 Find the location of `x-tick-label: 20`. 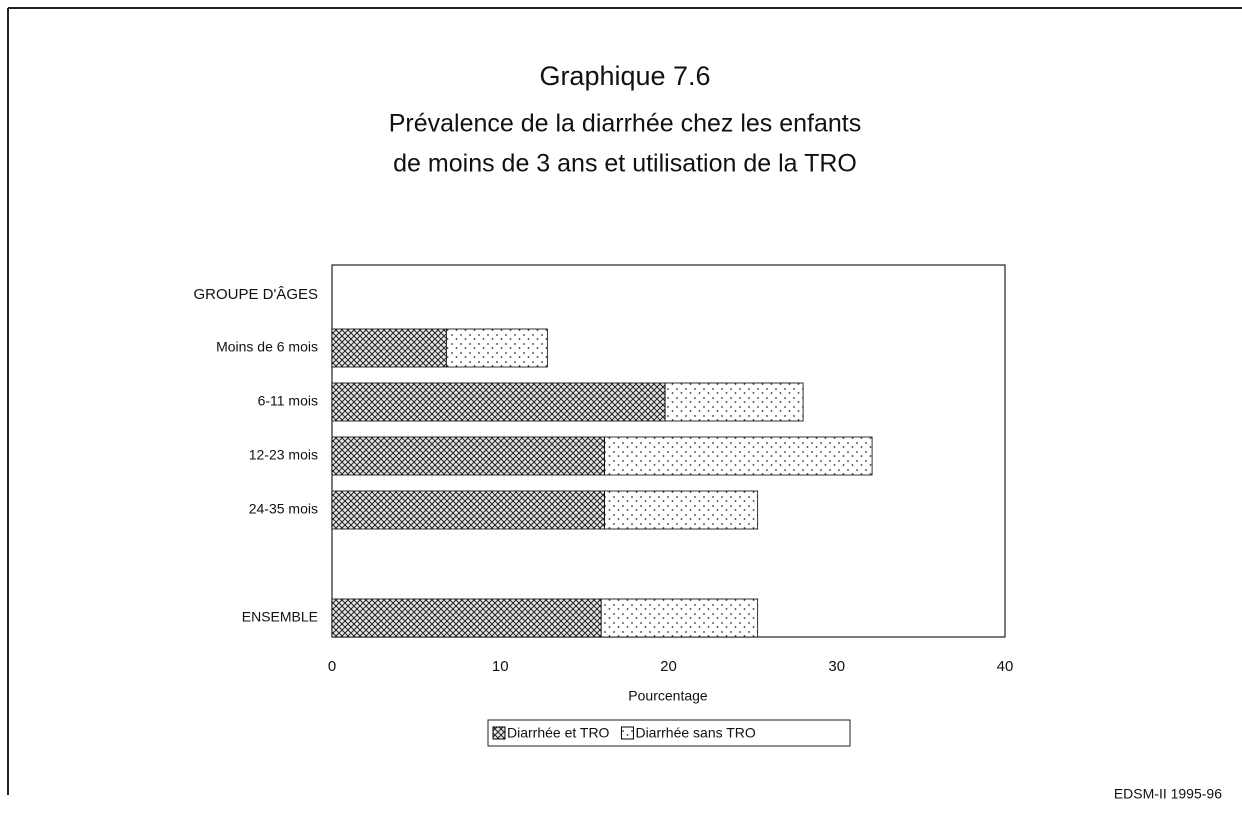

x-tick-label: 20 is located at coordinates (668, 666).